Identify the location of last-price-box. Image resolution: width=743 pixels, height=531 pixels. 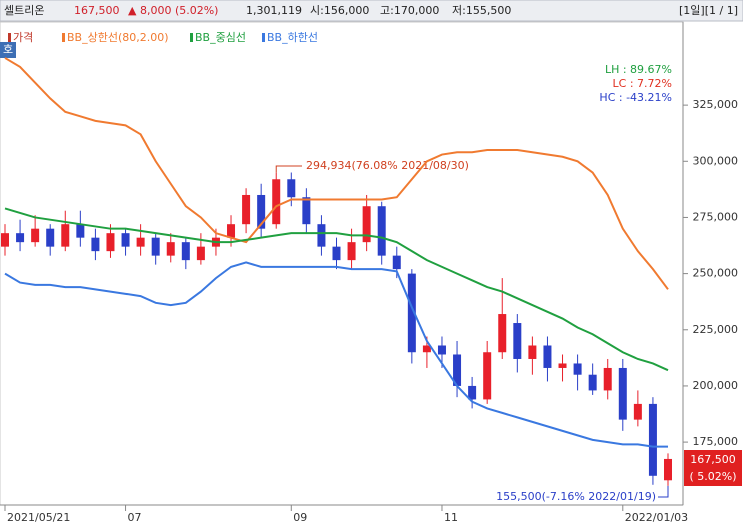
(713, 468).